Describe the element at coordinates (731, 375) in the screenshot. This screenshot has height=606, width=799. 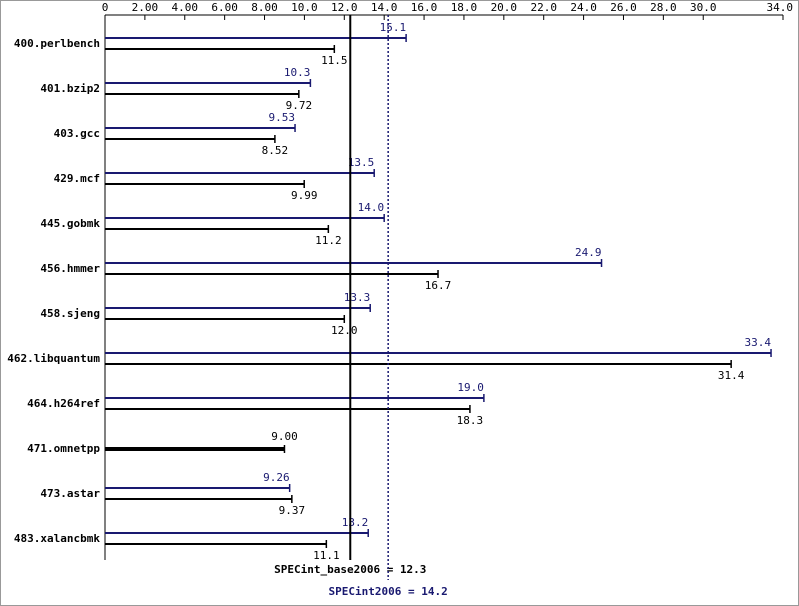
I see `value-label: 31.4` at that location.